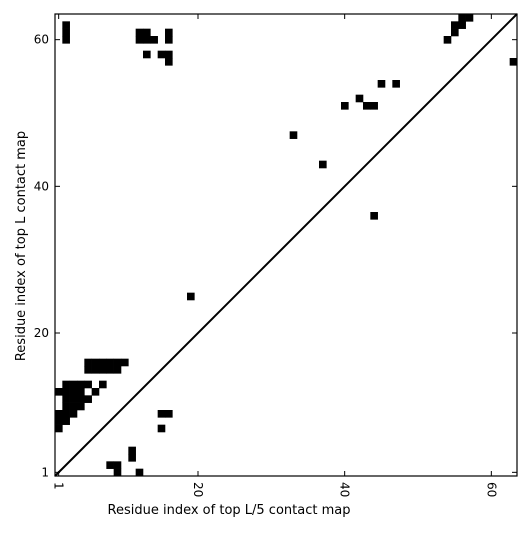 This screenshot has height=535, width=531. What do you see at coordinates (345, 489) in the screenshot?
I see `x-tick-label: 40` at bounding box center [345, 489].